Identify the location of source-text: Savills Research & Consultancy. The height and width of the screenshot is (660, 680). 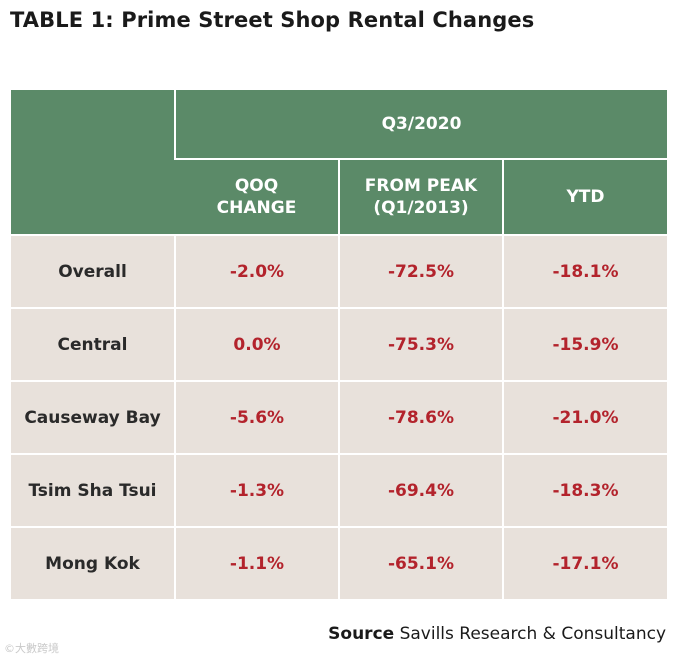
(532, 634).